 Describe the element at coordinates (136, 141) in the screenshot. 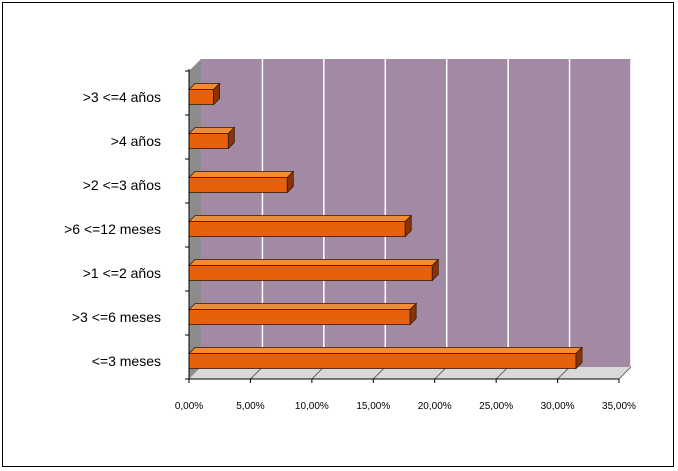

I see `category-label: >4 años` at that location.